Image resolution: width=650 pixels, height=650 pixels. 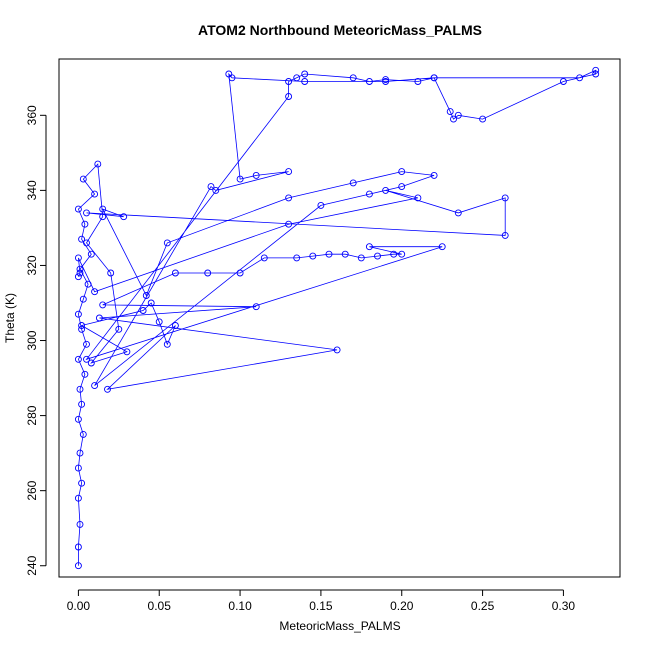 What do you see at coordinates (32, 565) in the screenshot?
I see `y-tick-label: 240` at bounding box center [32, 565].